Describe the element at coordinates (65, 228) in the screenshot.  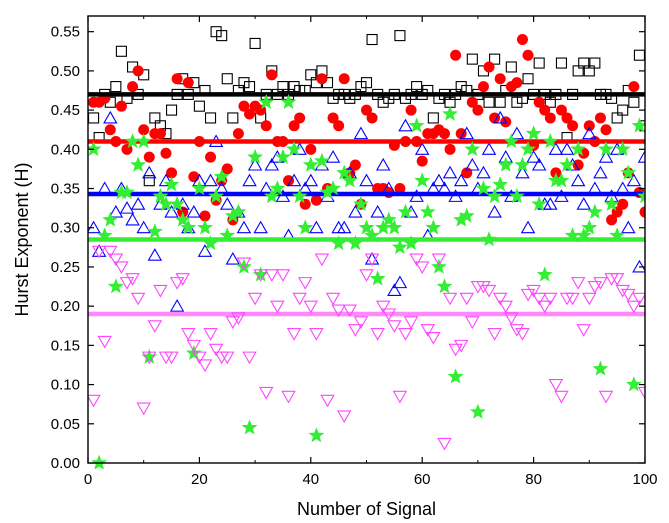
I see `y-tick-label: 0.30` at that location.